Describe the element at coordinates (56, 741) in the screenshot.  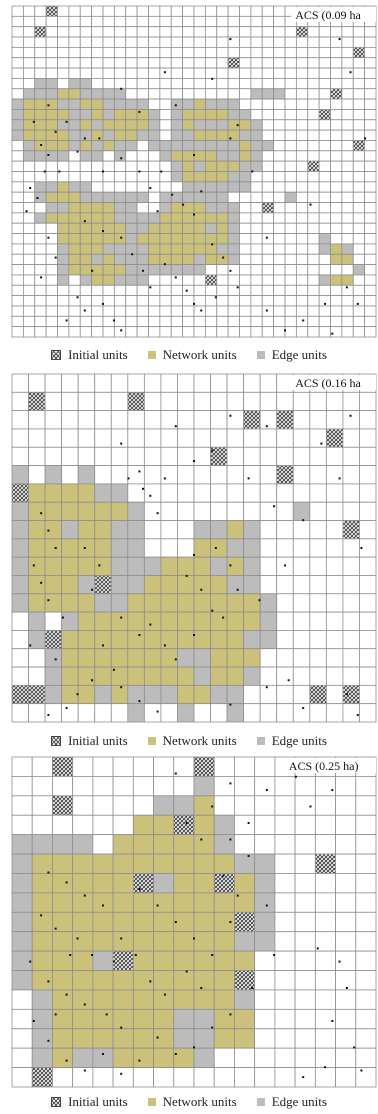
I see `initial-units-swatch` at that location.